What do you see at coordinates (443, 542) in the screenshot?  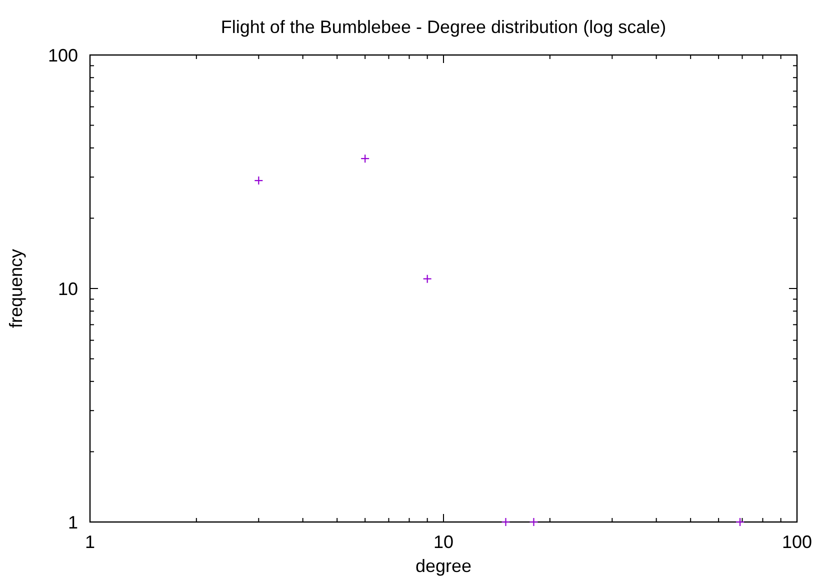 I see `x-tick-label: 10` at bounding box center [443, 542].